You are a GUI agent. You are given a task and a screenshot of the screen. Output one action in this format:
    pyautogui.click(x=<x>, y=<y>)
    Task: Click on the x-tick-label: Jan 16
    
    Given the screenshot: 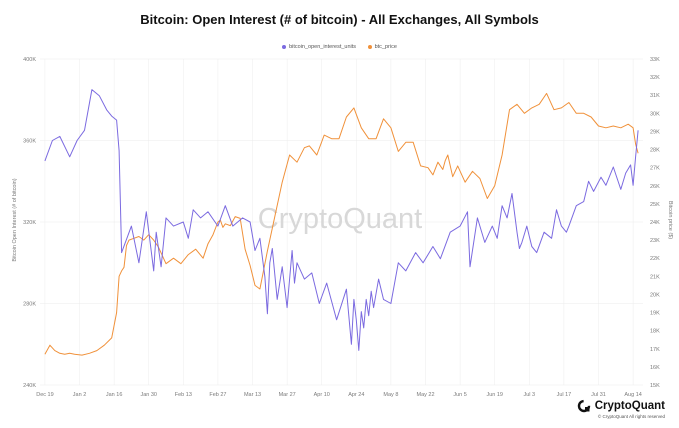 What is the action you would take?
    pyautogui.click(x=114, y=395)
    